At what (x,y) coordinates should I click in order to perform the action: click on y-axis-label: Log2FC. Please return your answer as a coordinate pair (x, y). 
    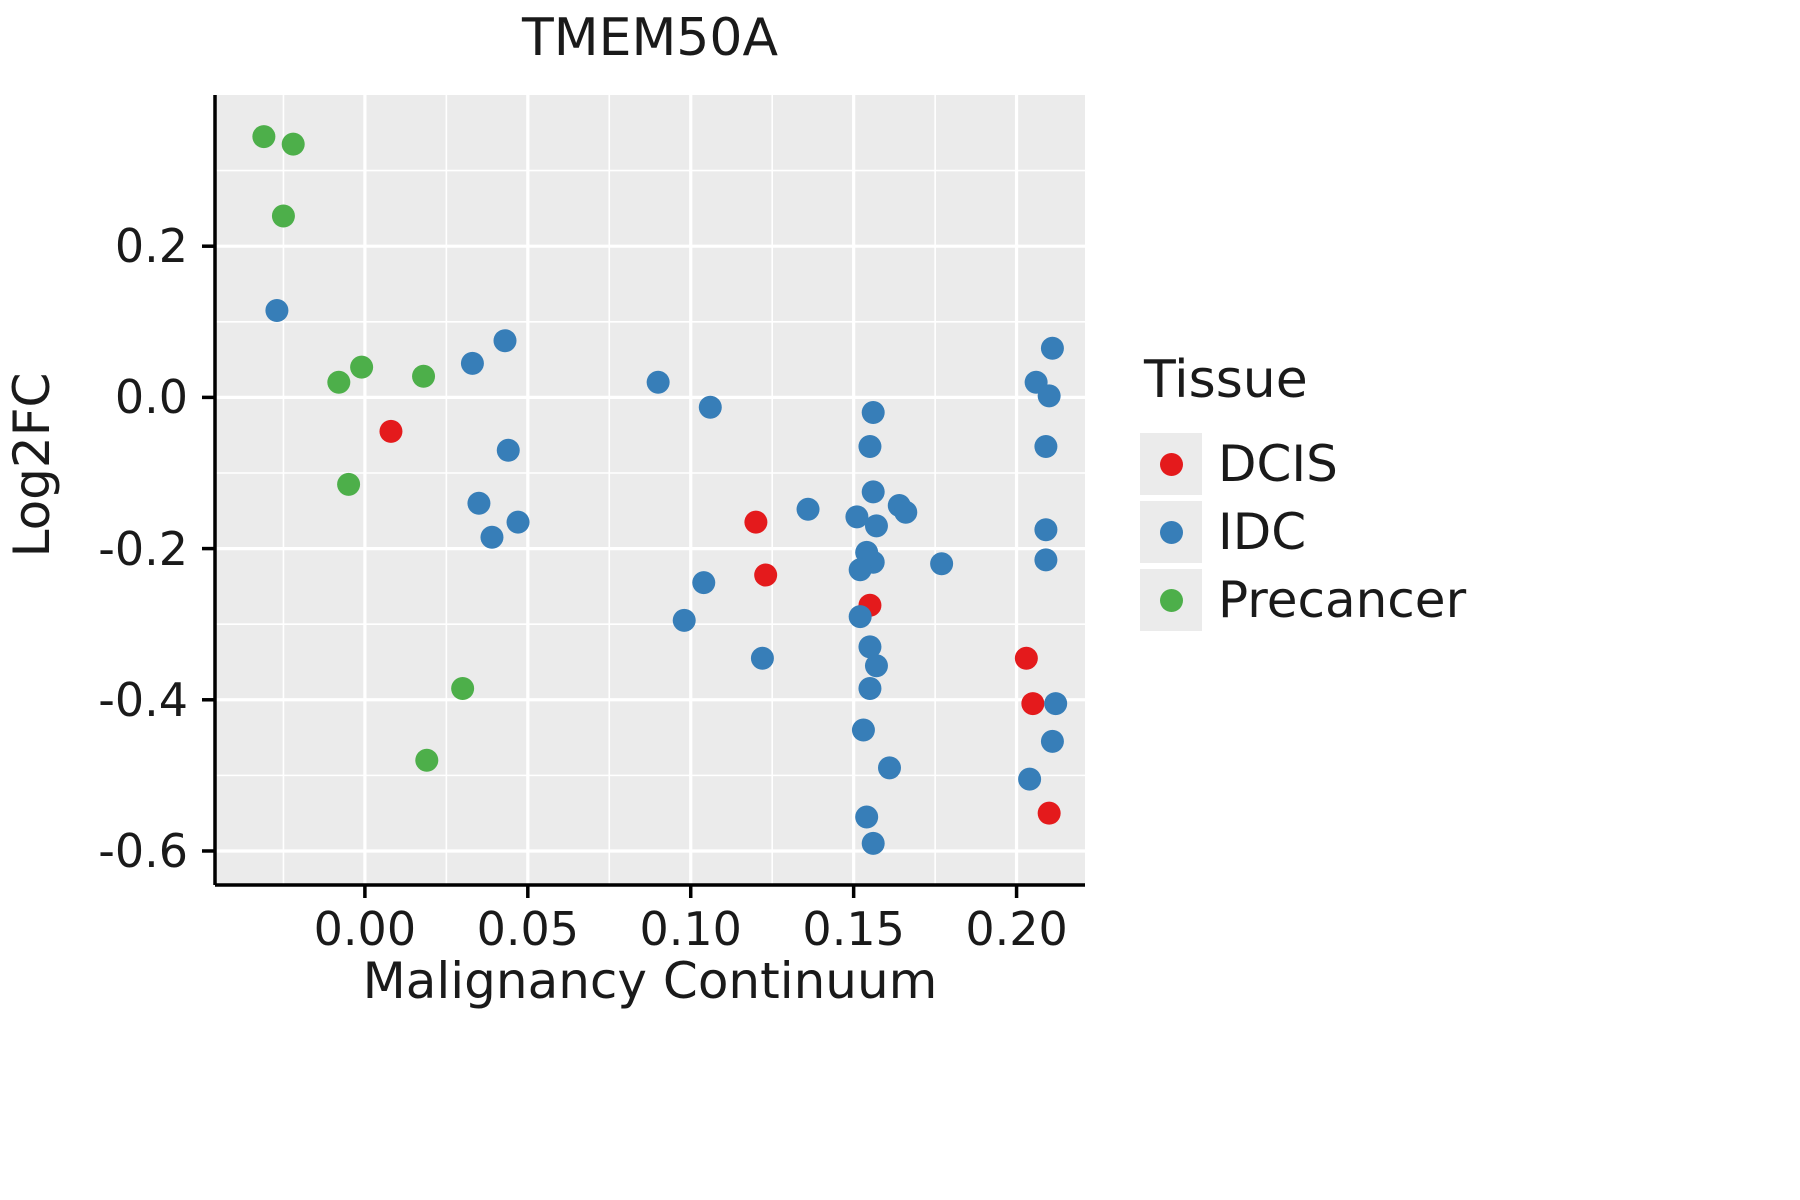
    Looking at the image, I should click on (32, 465).